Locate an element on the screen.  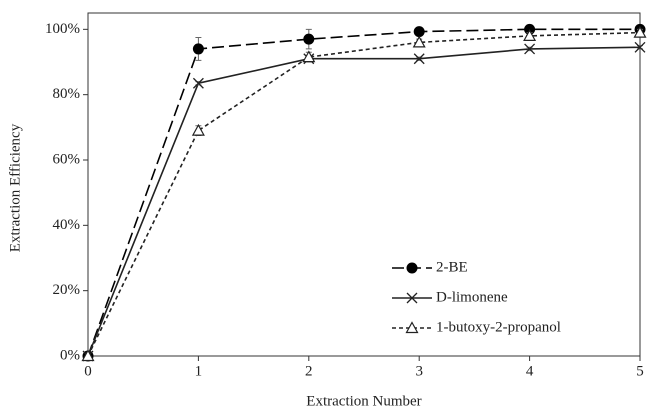
x-tick-label: 3 is located at coordinates (419, 371).